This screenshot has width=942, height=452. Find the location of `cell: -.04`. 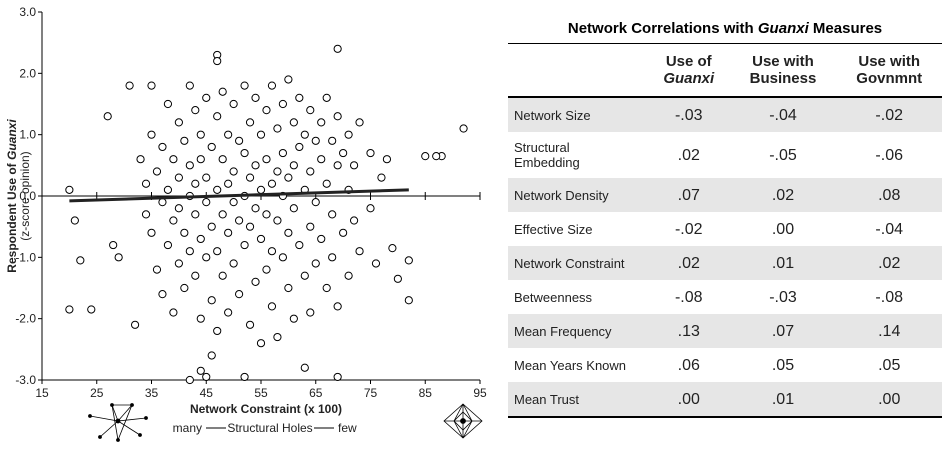

cell: -.04 is located at coordinates (889, 229).